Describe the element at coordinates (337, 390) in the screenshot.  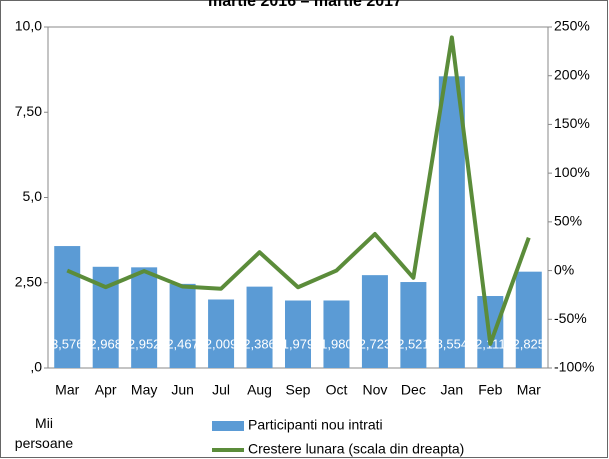
I see `x-tick-label: Oct` at that location.